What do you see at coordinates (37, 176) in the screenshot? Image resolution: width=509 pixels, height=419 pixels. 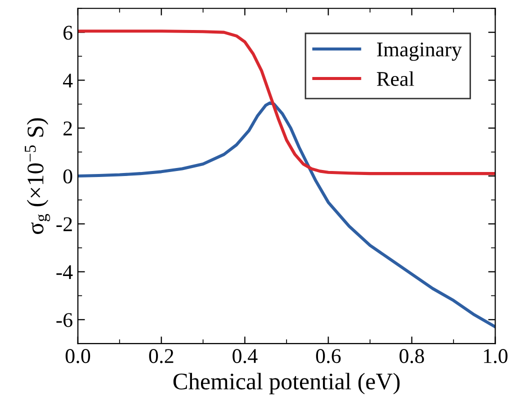 I see `y-axis-title: σ$_{g}$ (×10$^{−5}$ S)` at bounding box center [37, 176].